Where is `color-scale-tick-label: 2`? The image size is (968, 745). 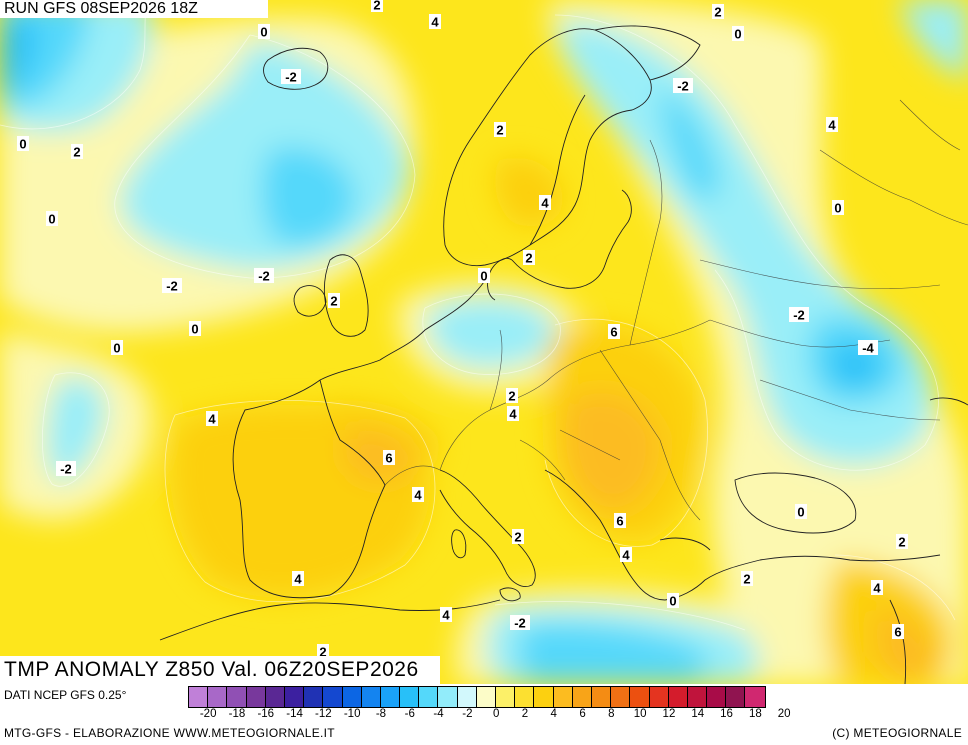 color-scale-tick-label: 2 is located at coordinates (525, 714).